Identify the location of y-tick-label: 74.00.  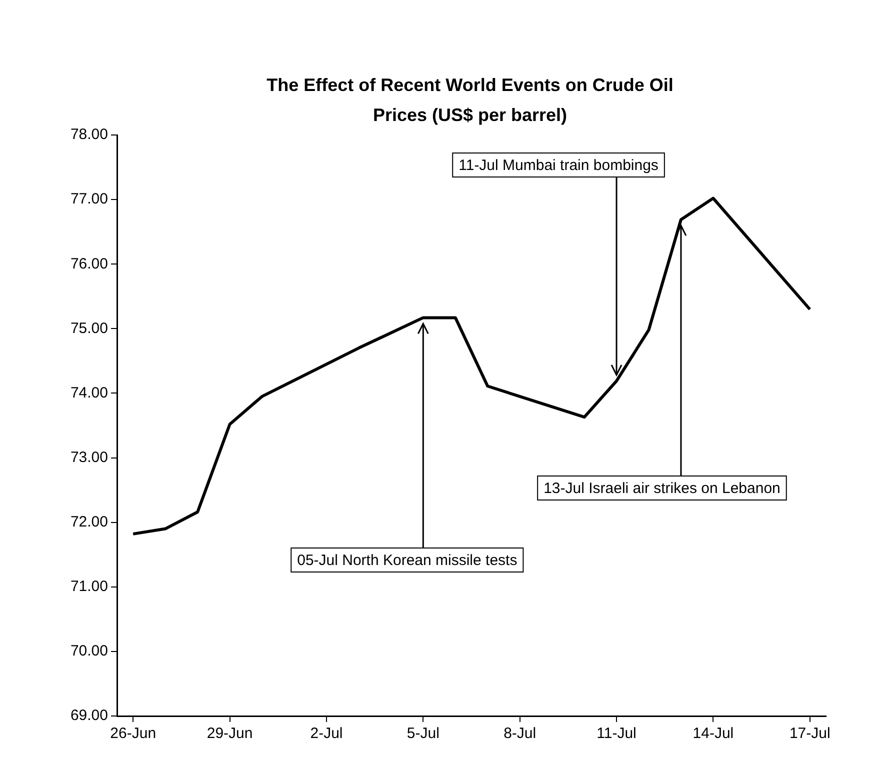
(89, 393).